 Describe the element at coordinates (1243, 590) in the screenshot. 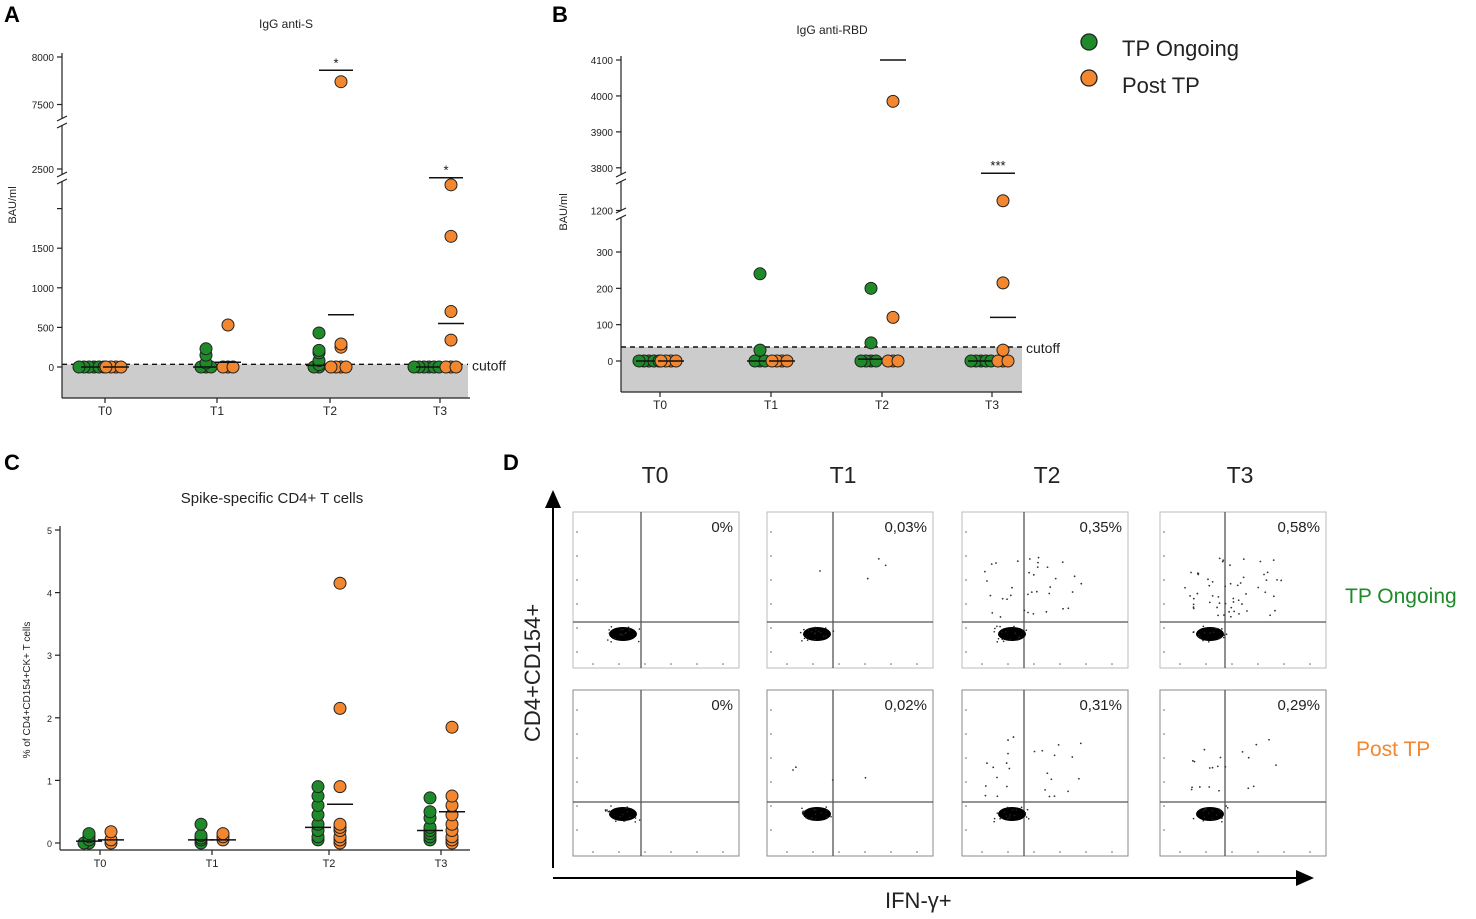

I see `flow-plot-tp-ongoing-t3: 0,58%` at that location.